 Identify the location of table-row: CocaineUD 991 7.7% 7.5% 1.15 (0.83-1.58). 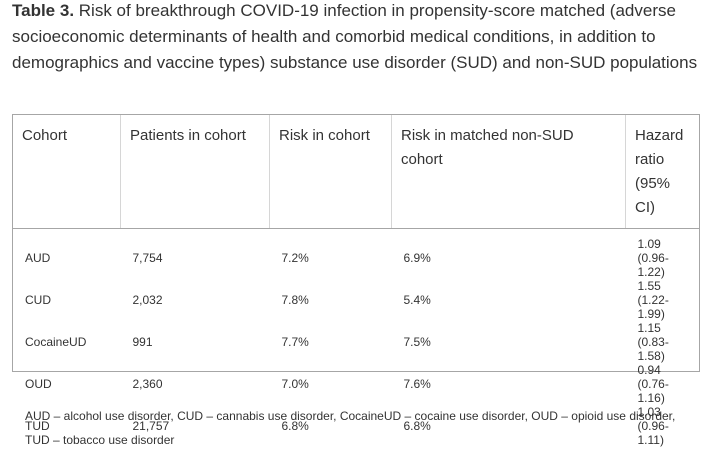
(356, 342).